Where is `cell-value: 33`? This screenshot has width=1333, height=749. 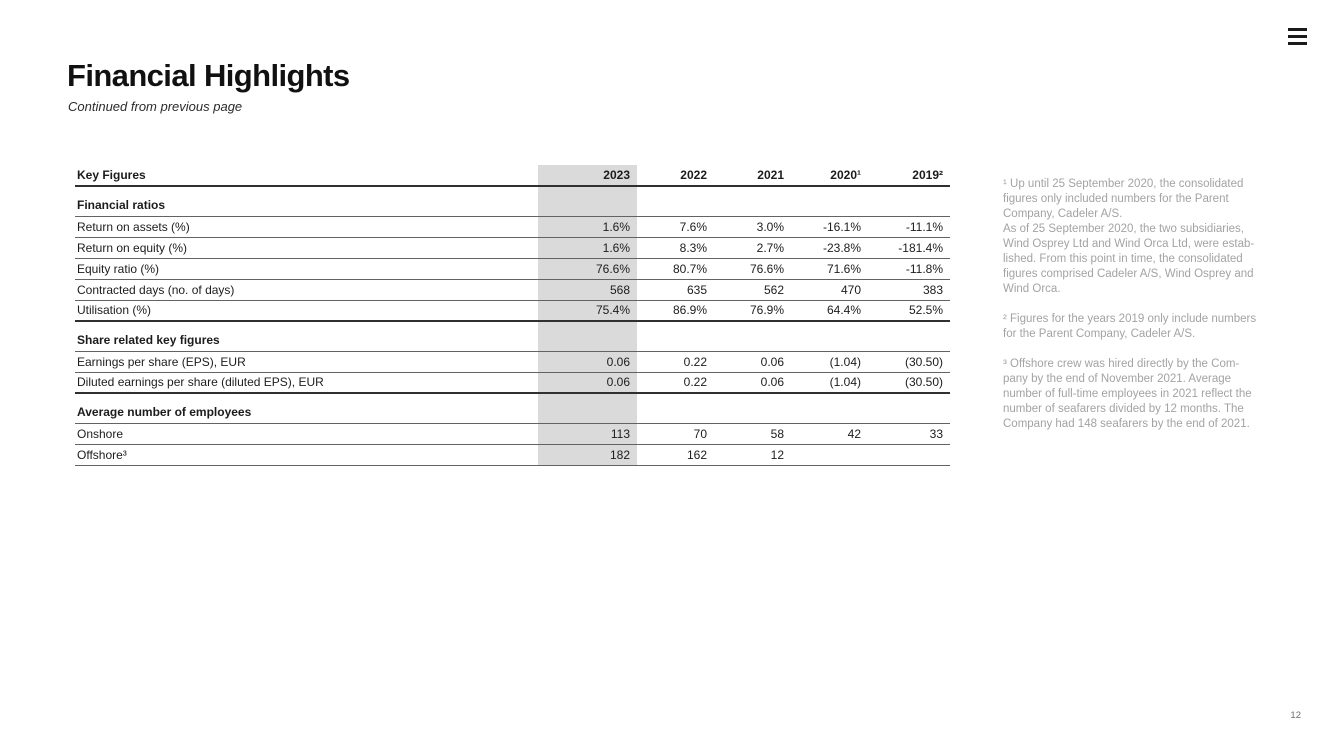
cell-value: 33 is located at coordinates (909, 434).